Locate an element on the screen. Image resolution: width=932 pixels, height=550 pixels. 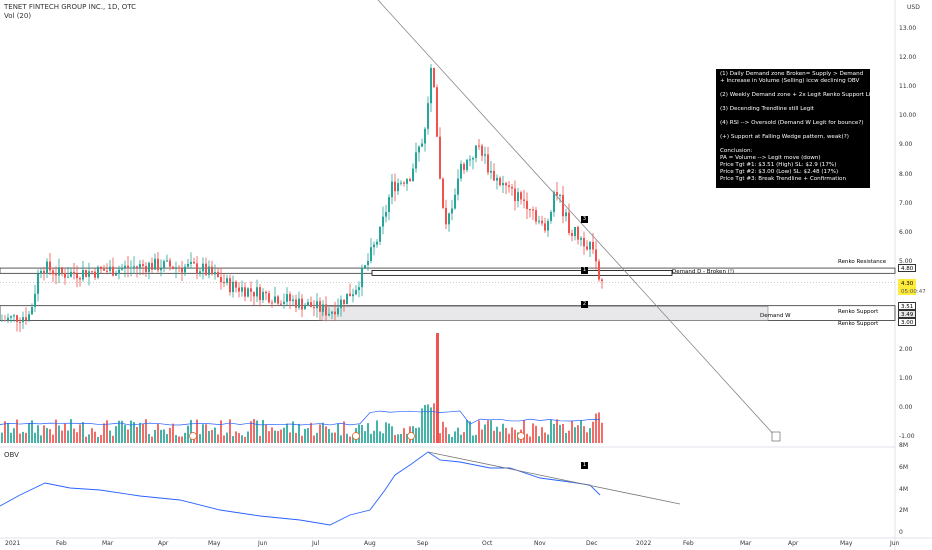
time-tick-label: Nov is located at coordinates (540, 543).